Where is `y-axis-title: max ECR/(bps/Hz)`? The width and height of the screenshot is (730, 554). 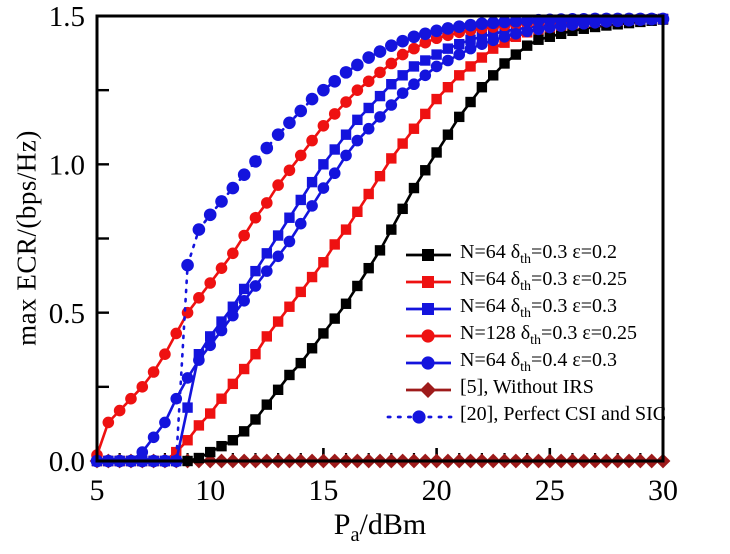 y-axis-title: max ECR/(bps/Hz) is located at coordinates (26, 238).